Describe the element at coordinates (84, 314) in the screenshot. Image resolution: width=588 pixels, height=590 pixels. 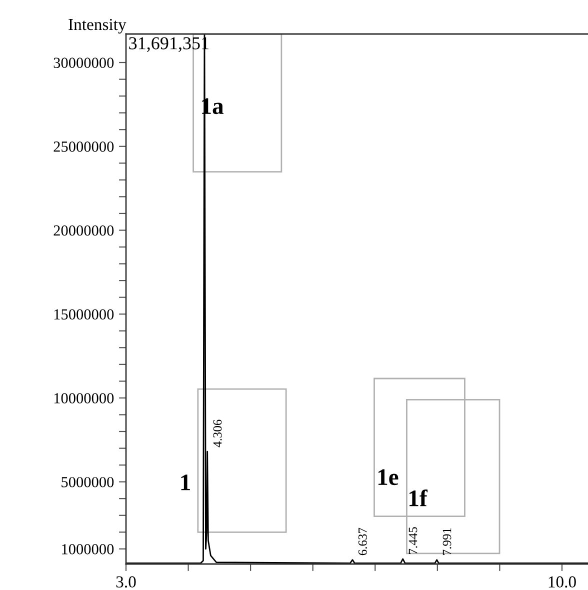
I see `y-tick-label: 15000000` at that location.